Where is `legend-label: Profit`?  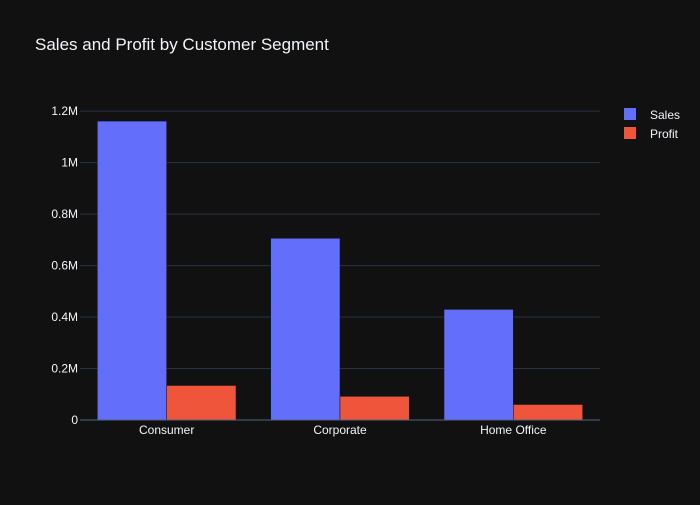 legend-label: Profit is located at coordinates (664, 134).